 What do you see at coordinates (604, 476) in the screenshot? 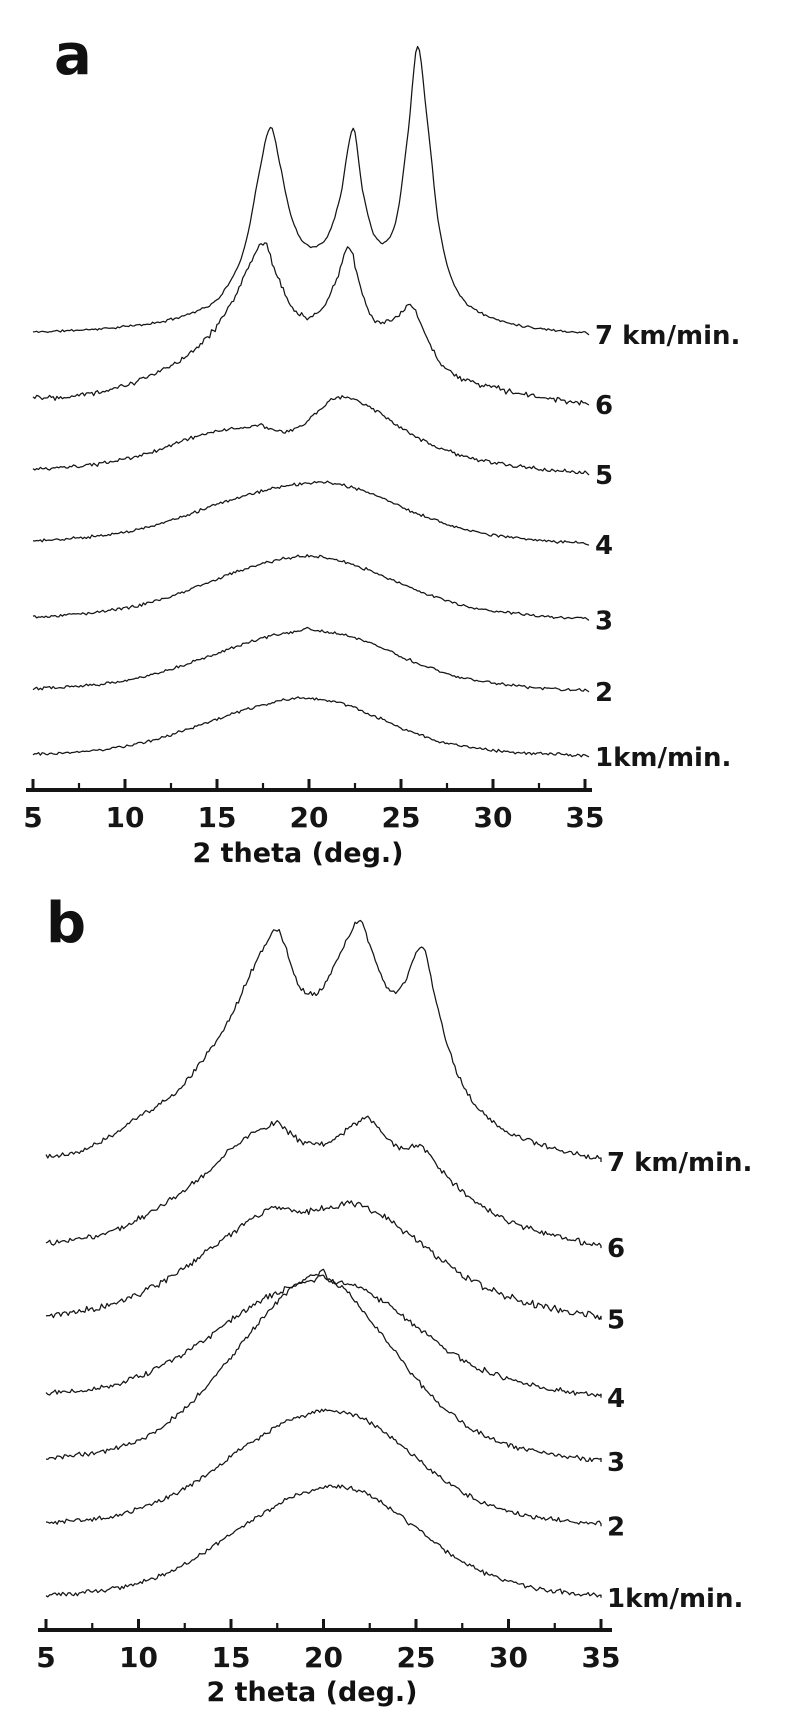
I see `series-label-panel-a-3: 5` at bounding box center [604, 476].